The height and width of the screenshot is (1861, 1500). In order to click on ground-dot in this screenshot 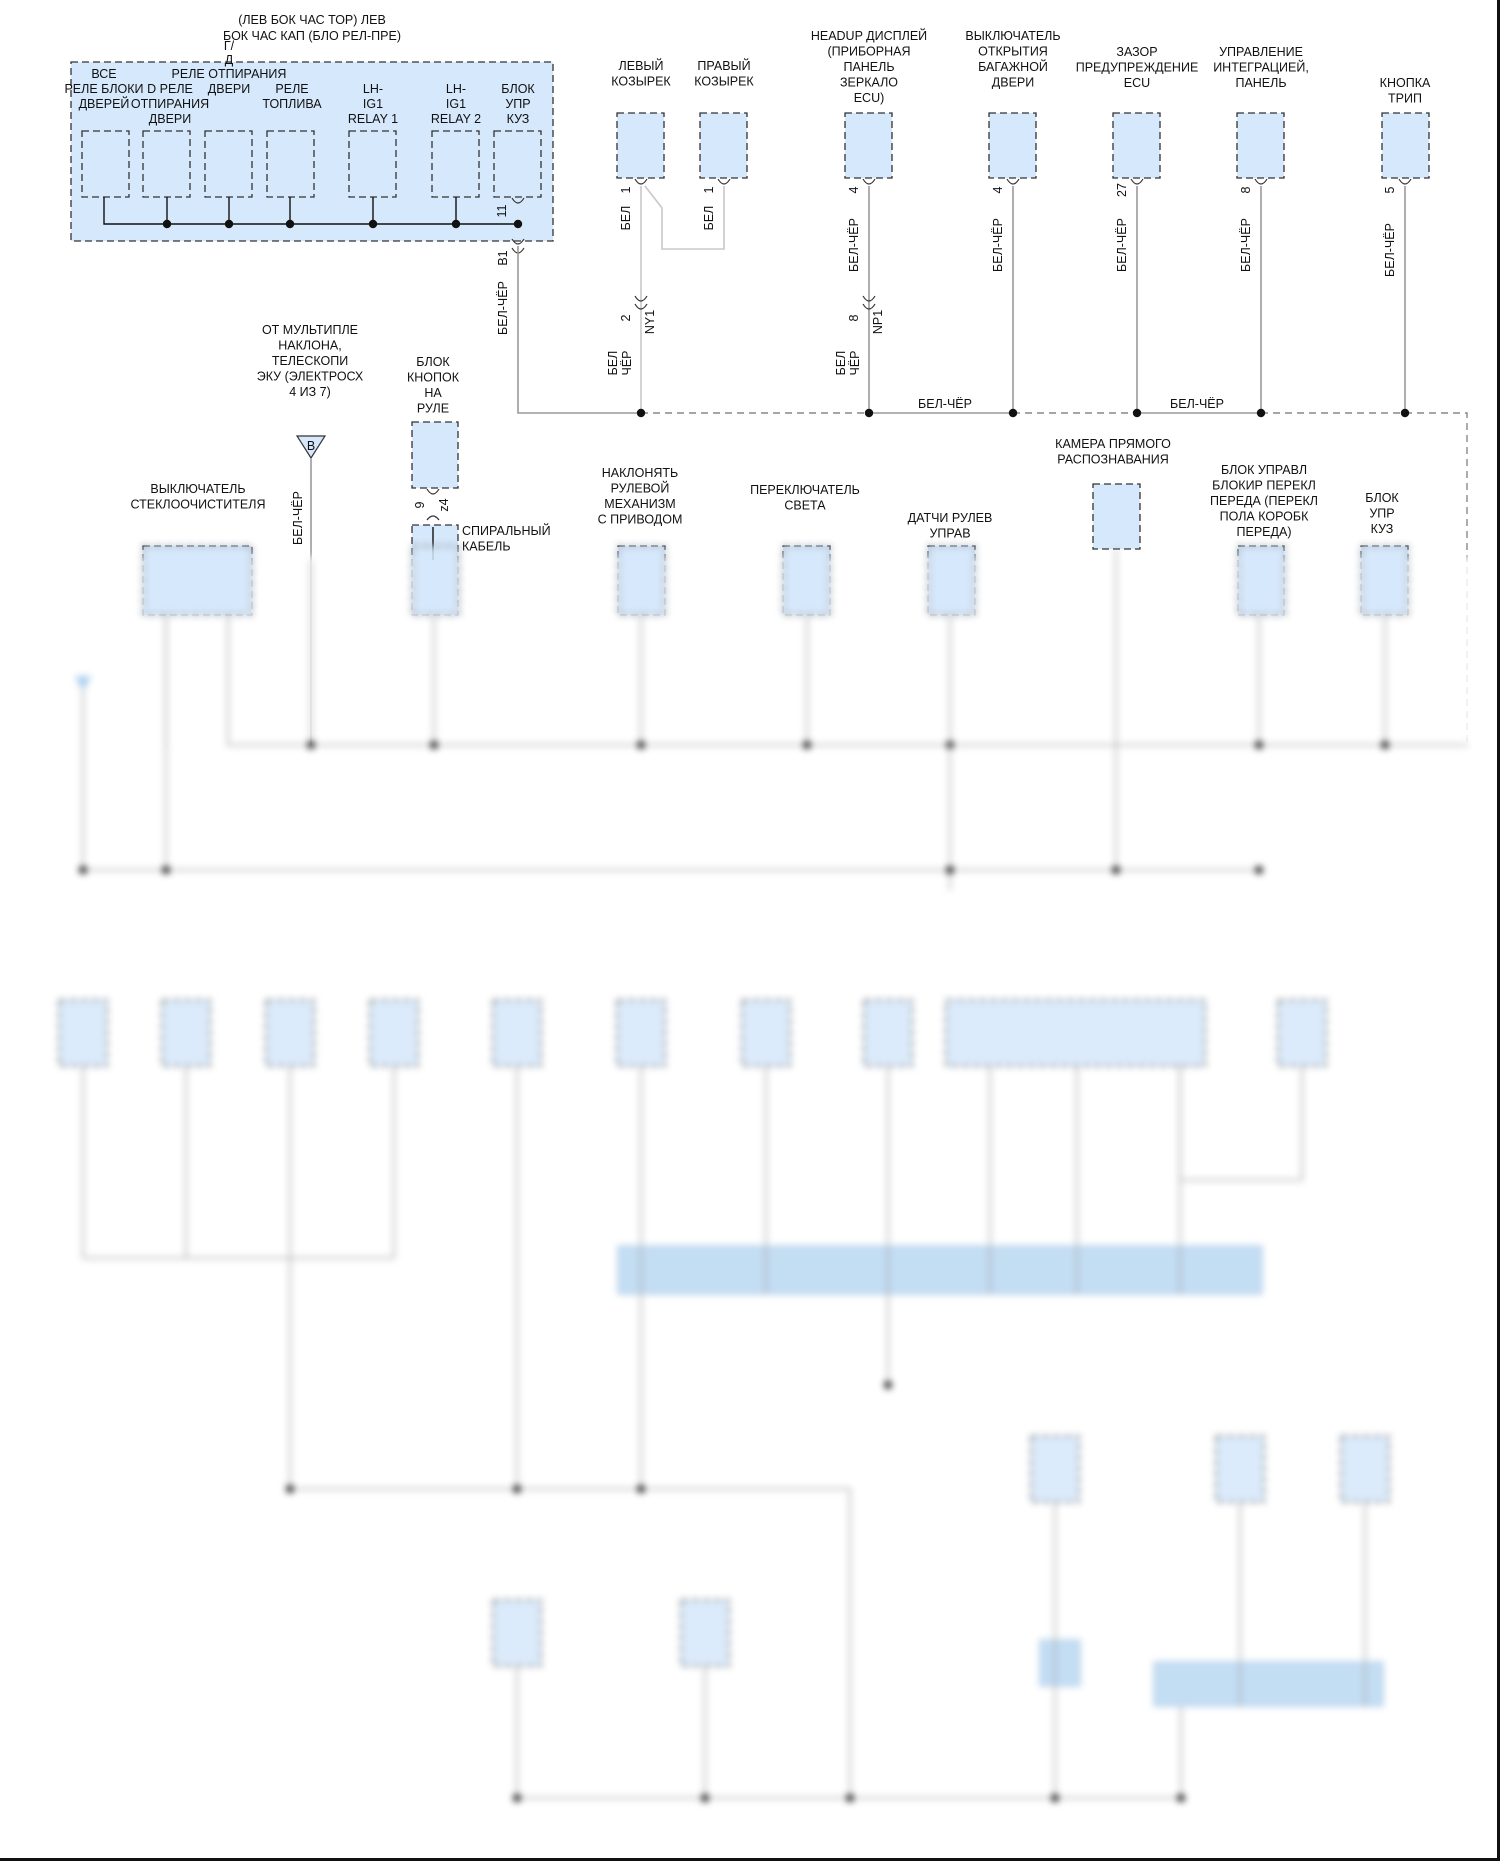, I will do `click(888, 1385)`.